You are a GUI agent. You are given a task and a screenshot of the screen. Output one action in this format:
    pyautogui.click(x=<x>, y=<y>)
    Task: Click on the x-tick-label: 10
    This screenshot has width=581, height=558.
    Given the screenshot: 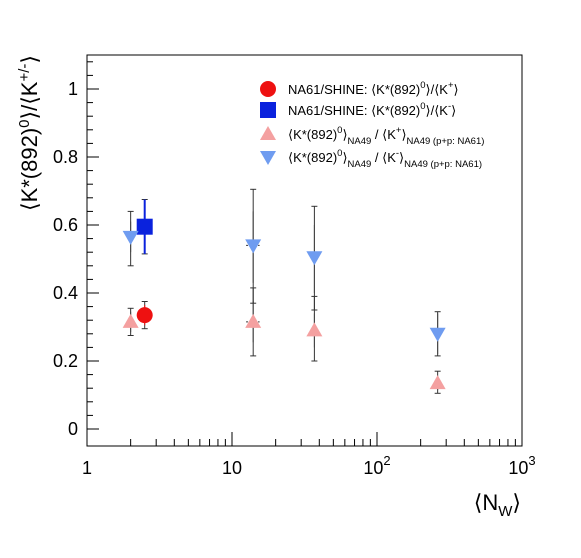 What is the action you would take?
    pyautogui.click(x=232, y=468)
    